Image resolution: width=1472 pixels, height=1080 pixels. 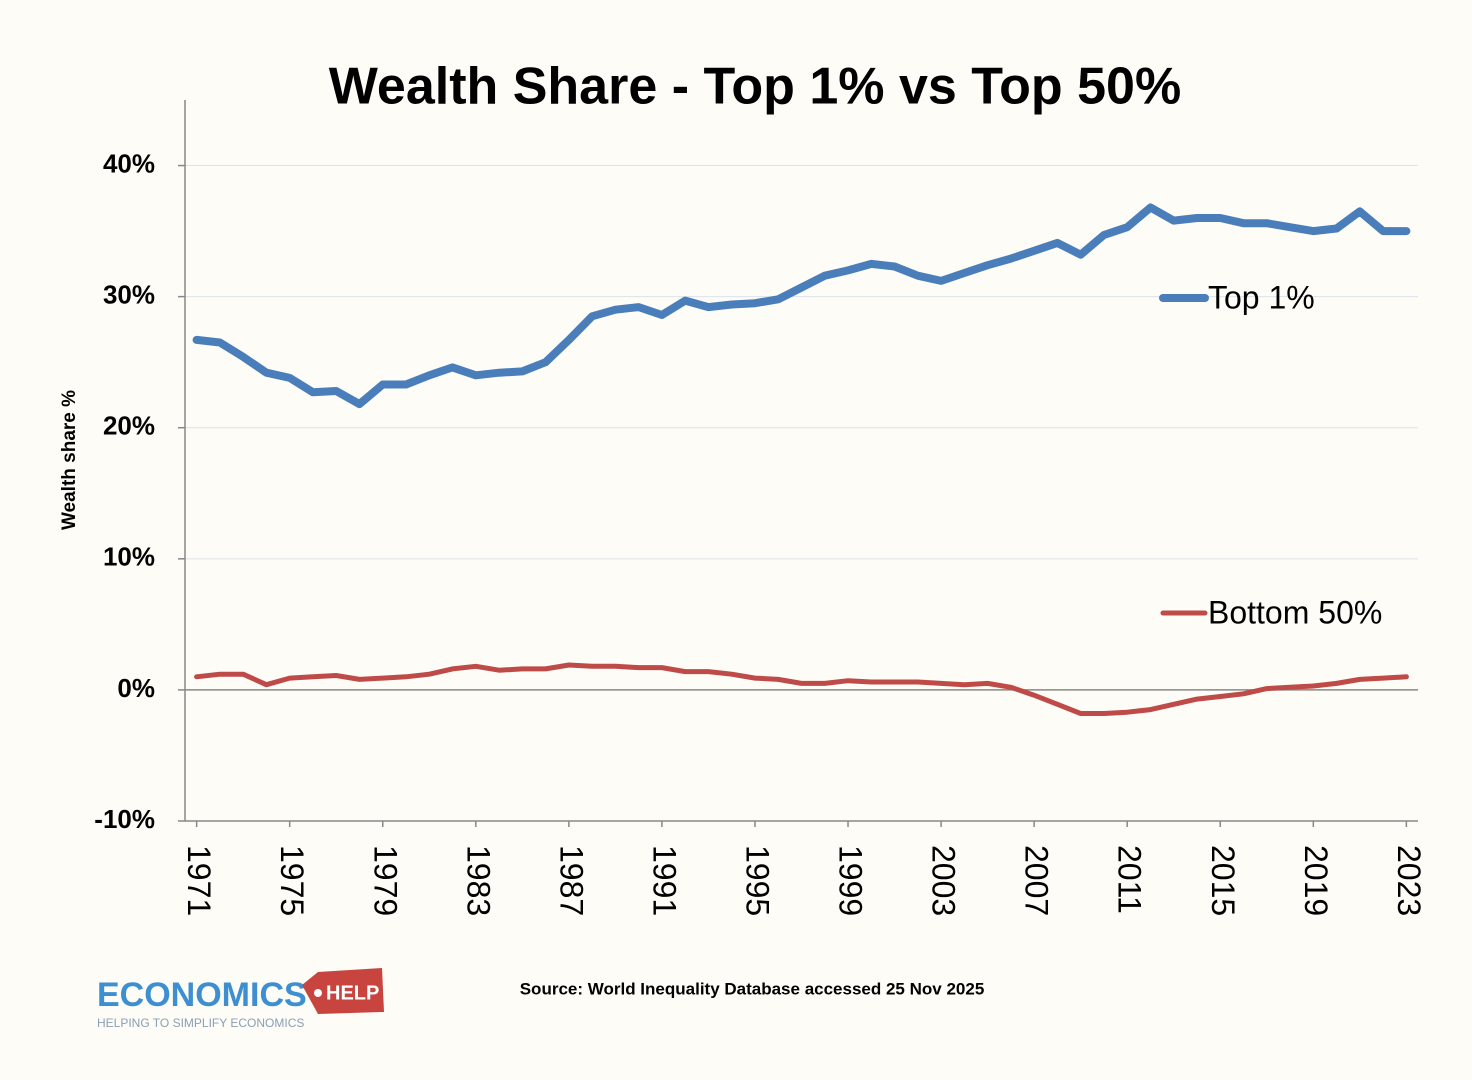 What do you see at coordinates (136, 688) in the screenshot?
I see `y-tick-label: 0%` at bounding box center [136, 688].